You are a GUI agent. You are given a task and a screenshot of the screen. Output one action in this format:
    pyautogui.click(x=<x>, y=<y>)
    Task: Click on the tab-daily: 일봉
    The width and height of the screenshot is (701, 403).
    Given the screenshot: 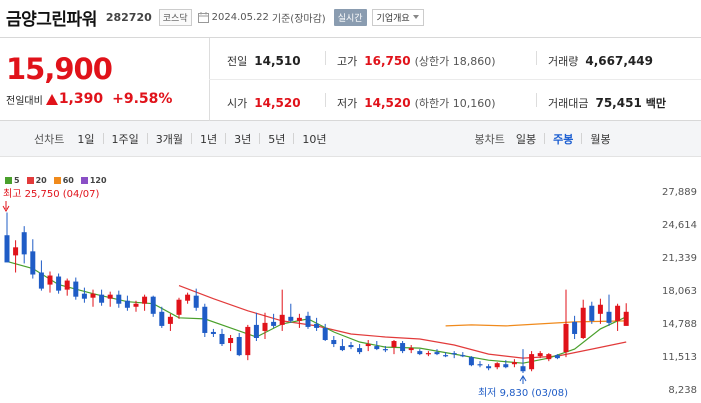 What is the action you would take?
    pyautogui.click(x=526, y=139)
    